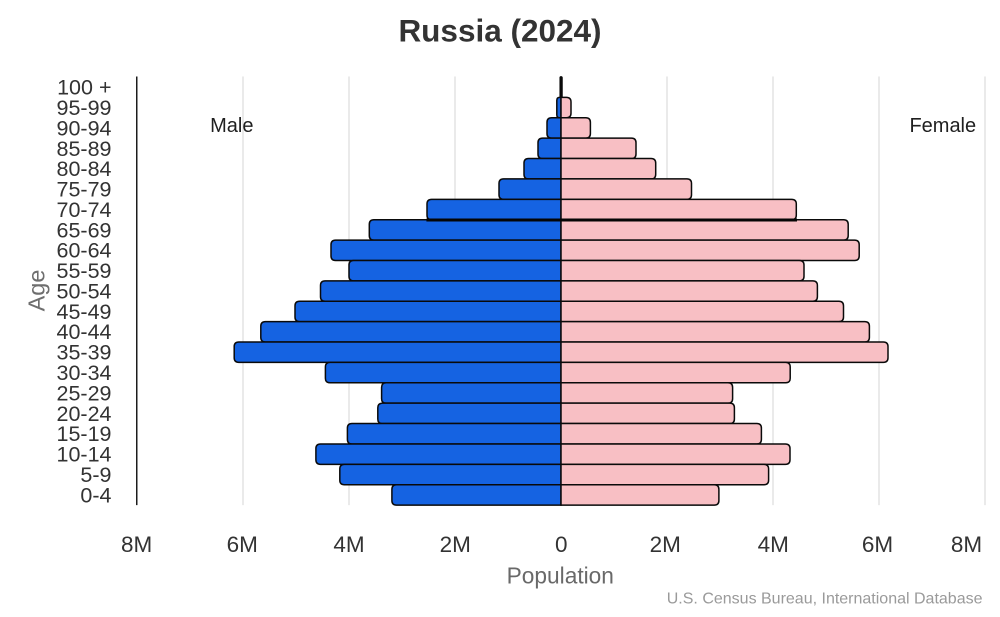 The height and width of the screenshot is (617, 1000). I want to click on svg-text: 45-49, so click(84, 312).